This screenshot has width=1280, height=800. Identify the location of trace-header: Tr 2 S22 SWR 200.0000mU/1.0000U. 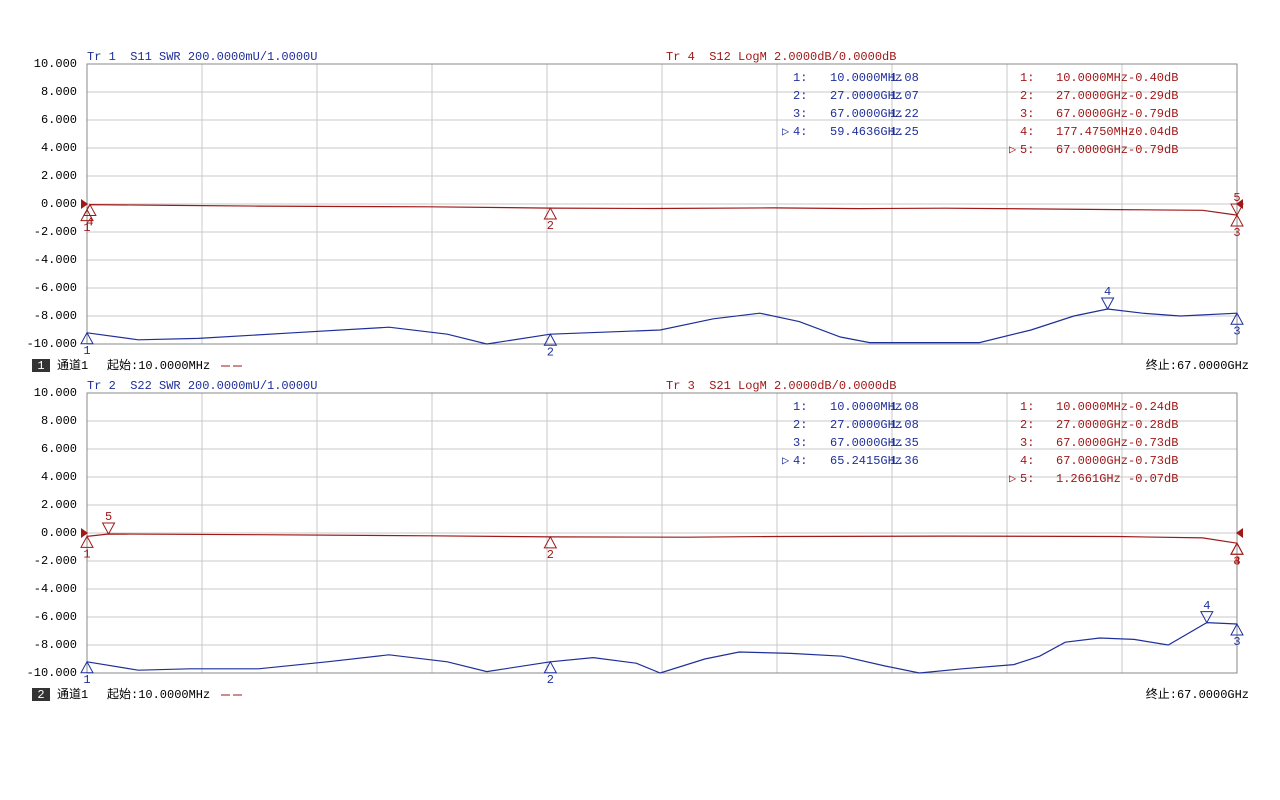
(202, 386).